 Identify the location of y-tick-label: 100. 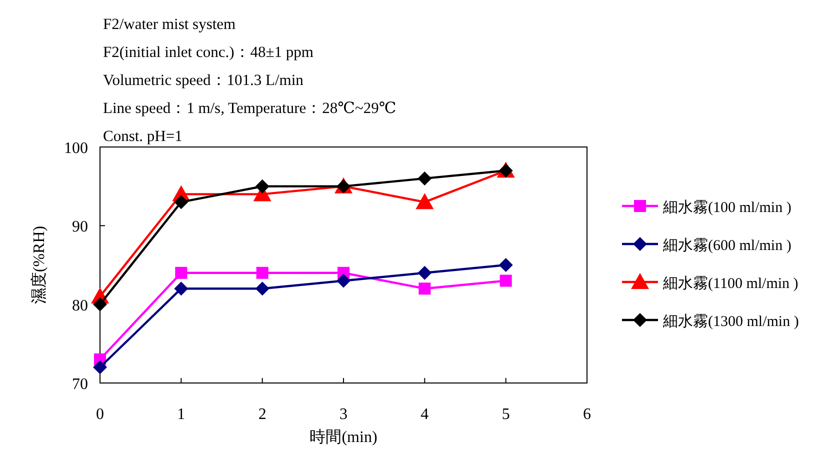
(76, 148).